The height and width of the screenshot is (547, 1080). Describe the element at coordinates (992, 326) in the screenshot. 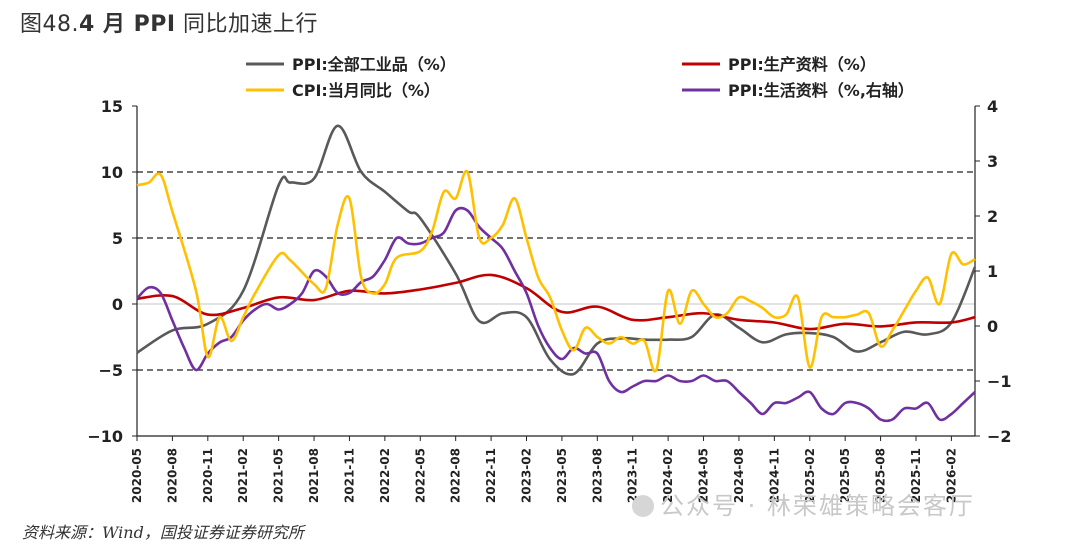

I see `right-tick-label: 0` at that location.